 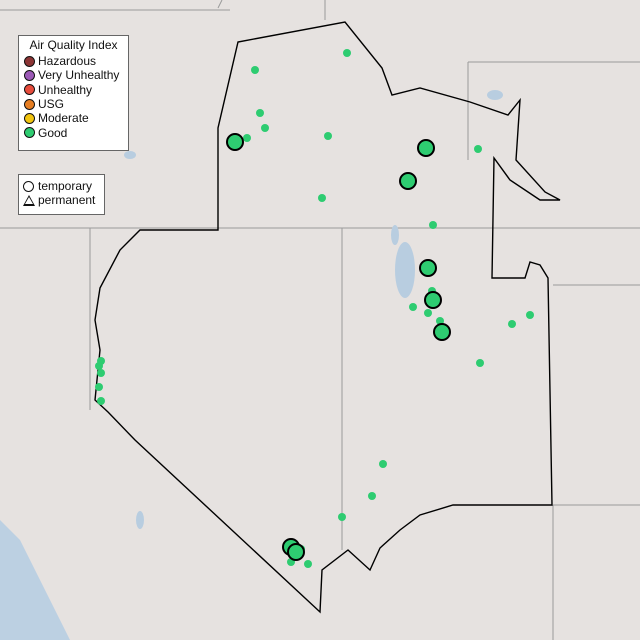 What do you see at coordinates (29, 90) in the screenshot?
I see `unhealthy-swatch-icon` at bounding box center [29, 90].